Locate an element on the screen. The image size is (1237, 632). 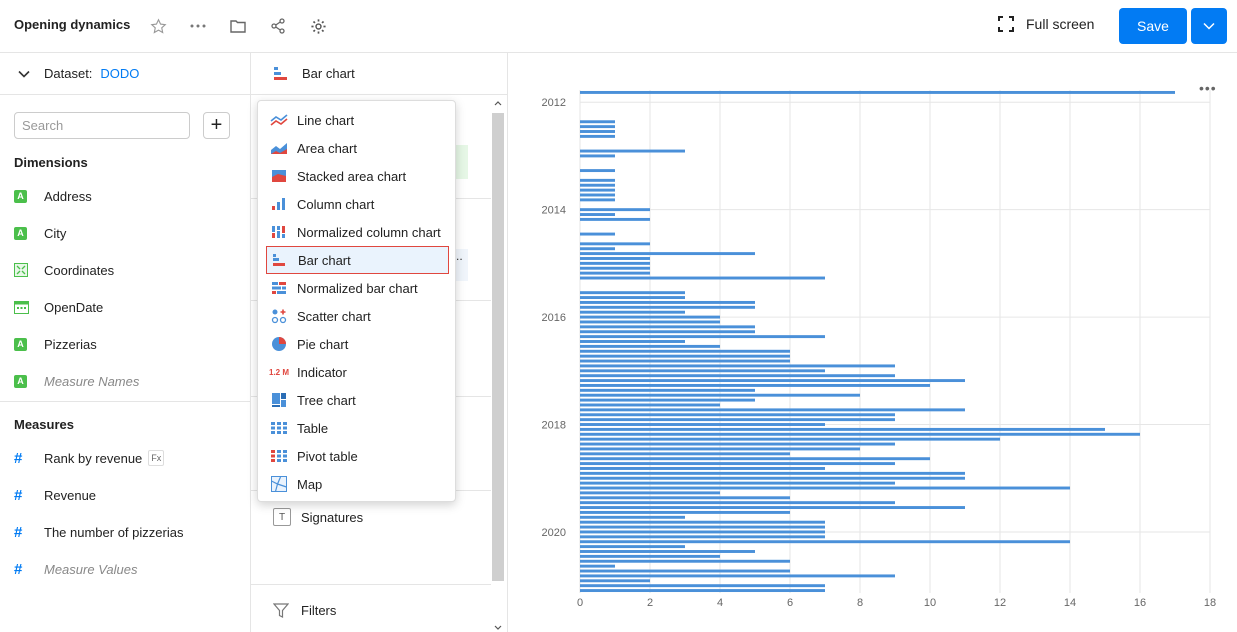
more-icon is located at coordinates (198, 26).